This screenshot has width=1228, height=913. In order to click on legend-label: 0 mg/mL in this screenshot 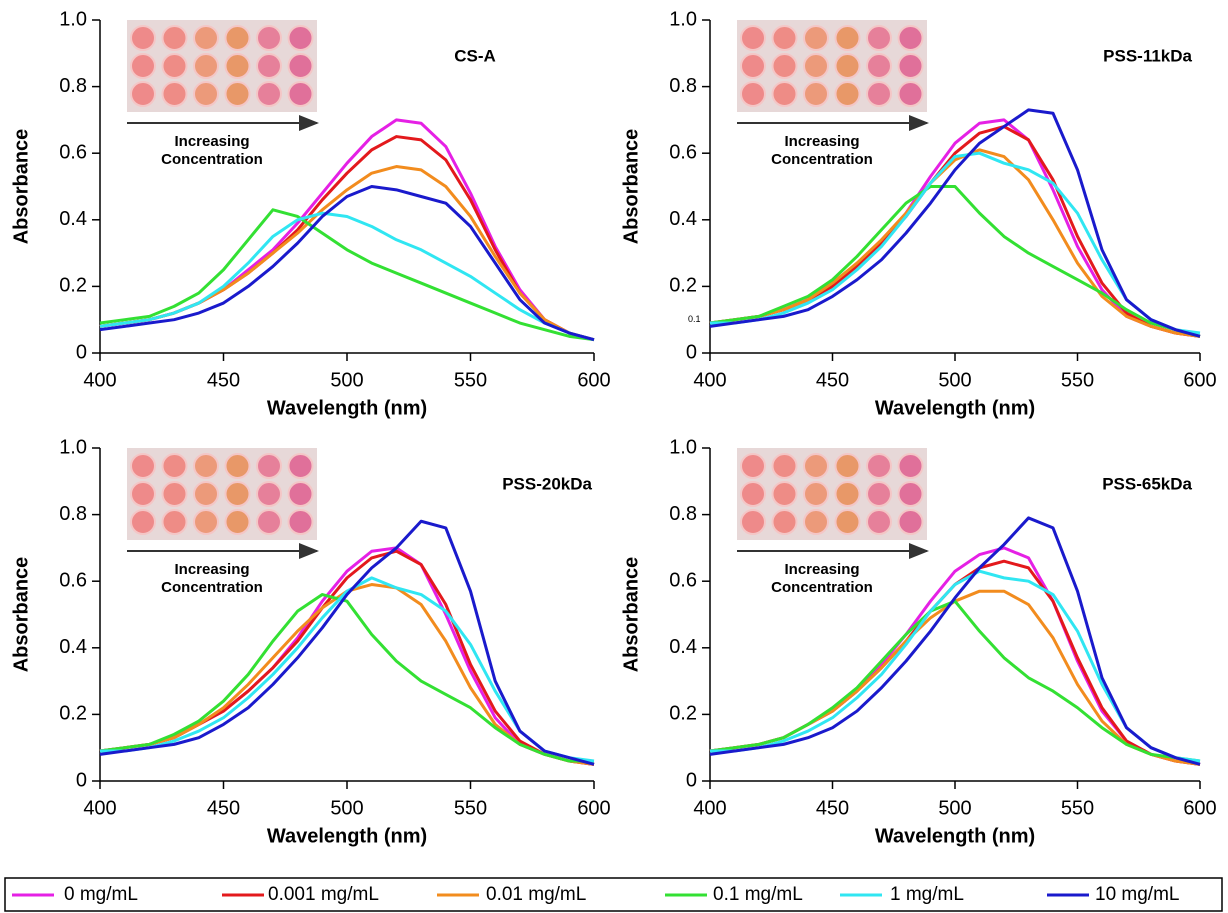, I will do `click(101, 894)`.